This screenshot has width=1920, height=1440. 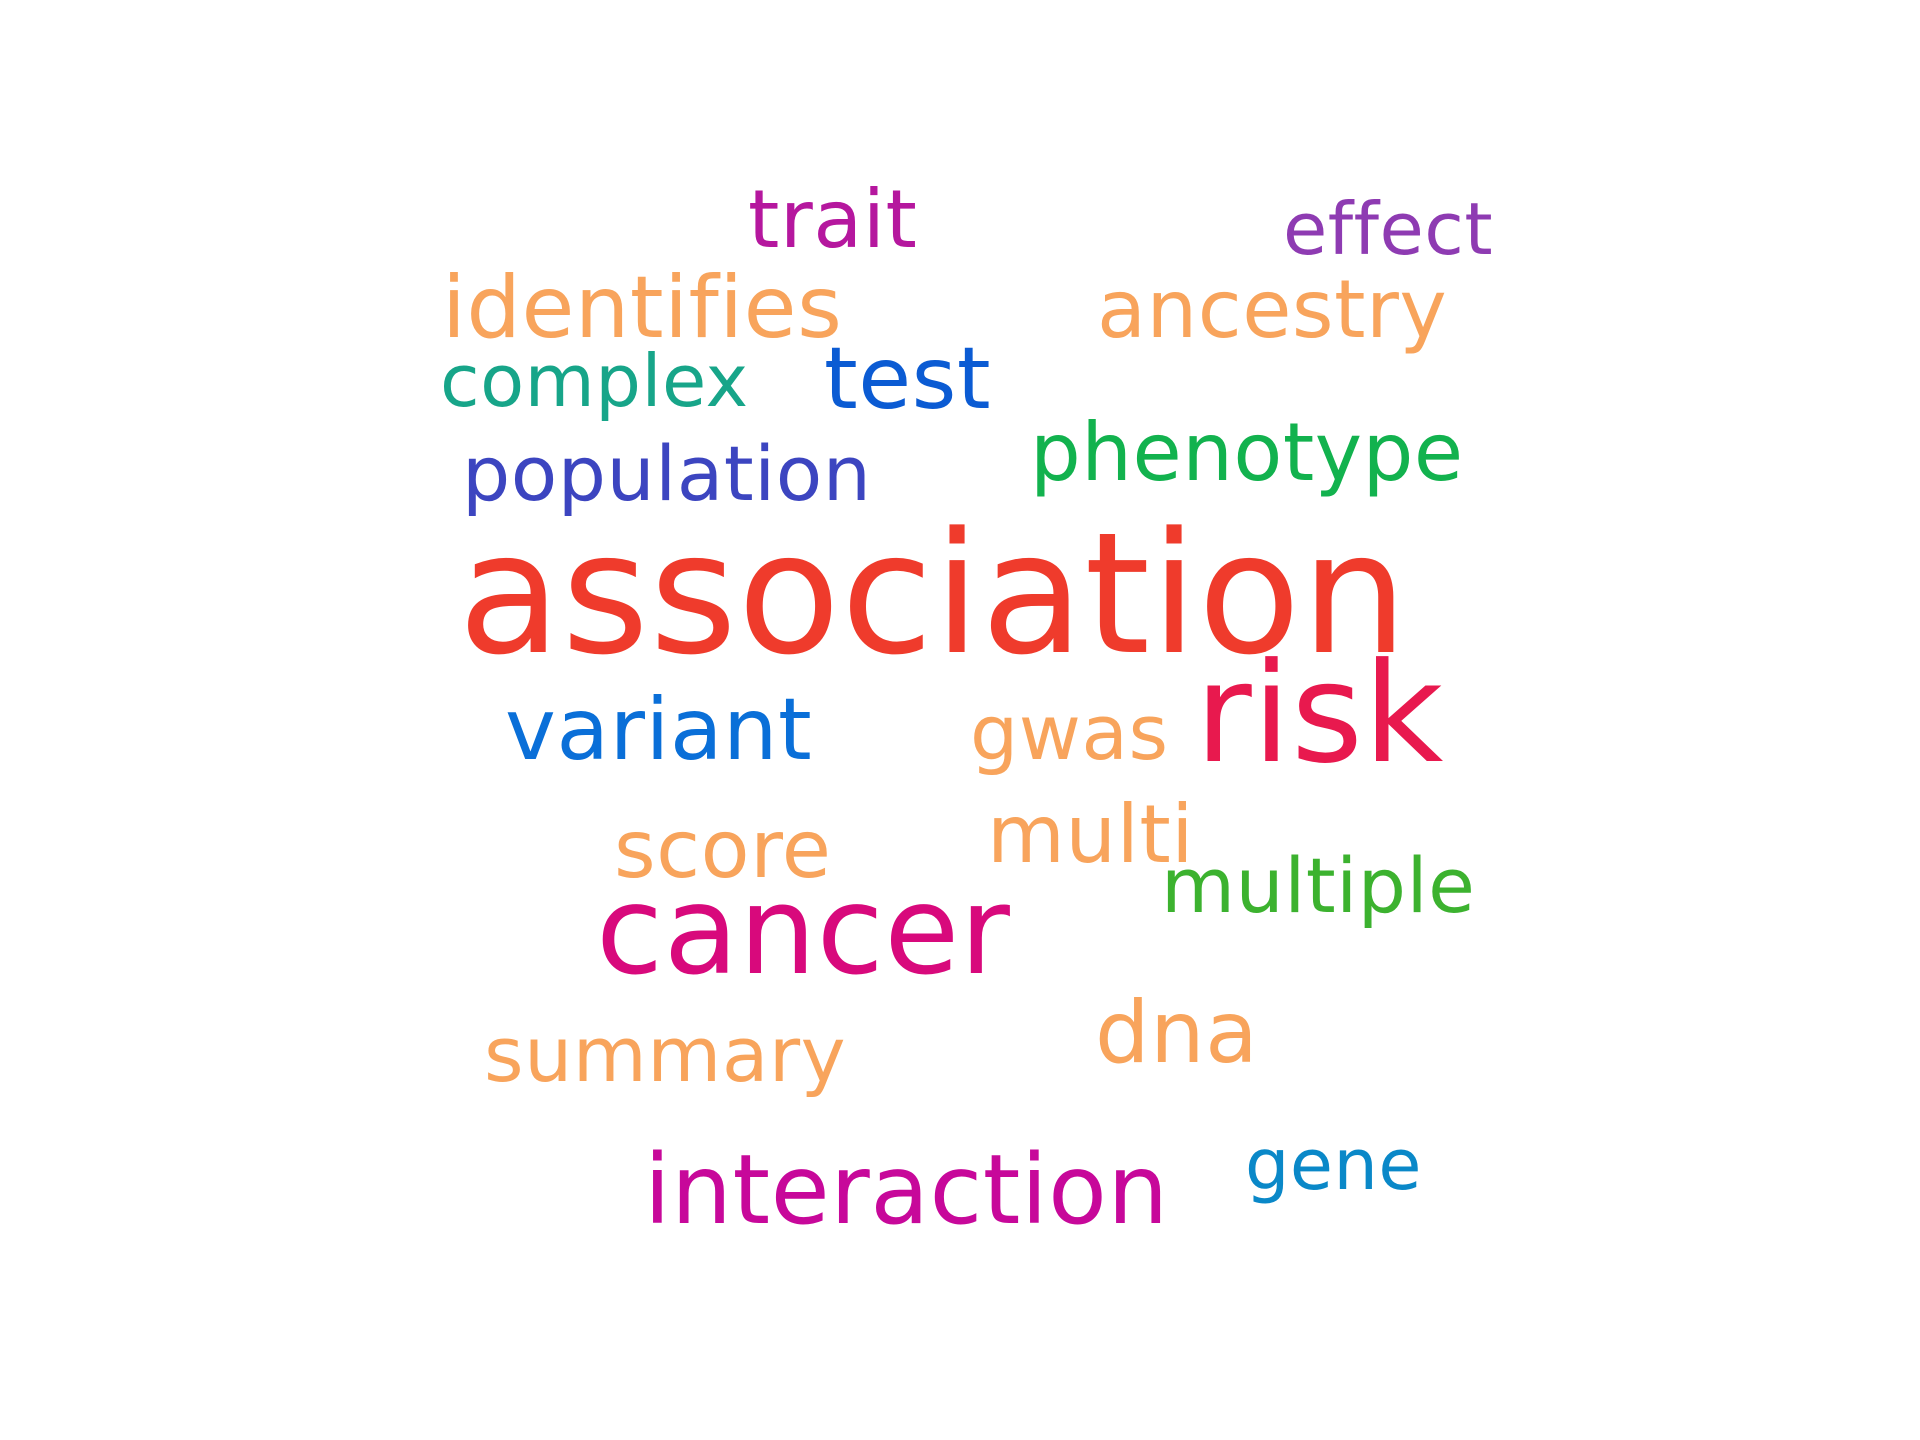 What do you see at coordinates (1069, 732) in the screenshot?
I see `word-gwas: gwas` at bounding box center [1069, 732].